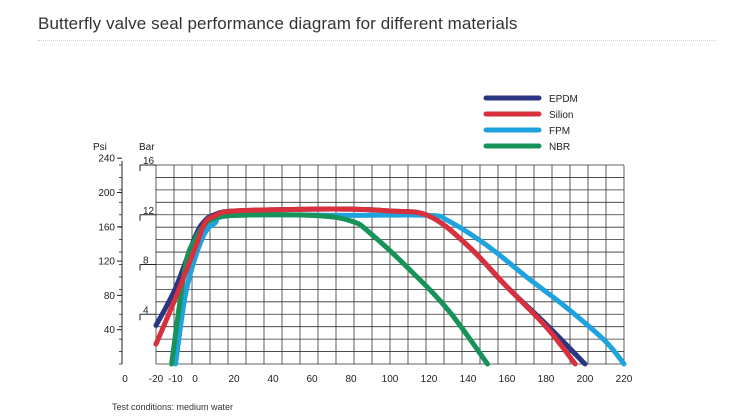  Describe the element at coordinates (149, 211) in the screenshot. I see `bar-tick-label: 12` at that location.